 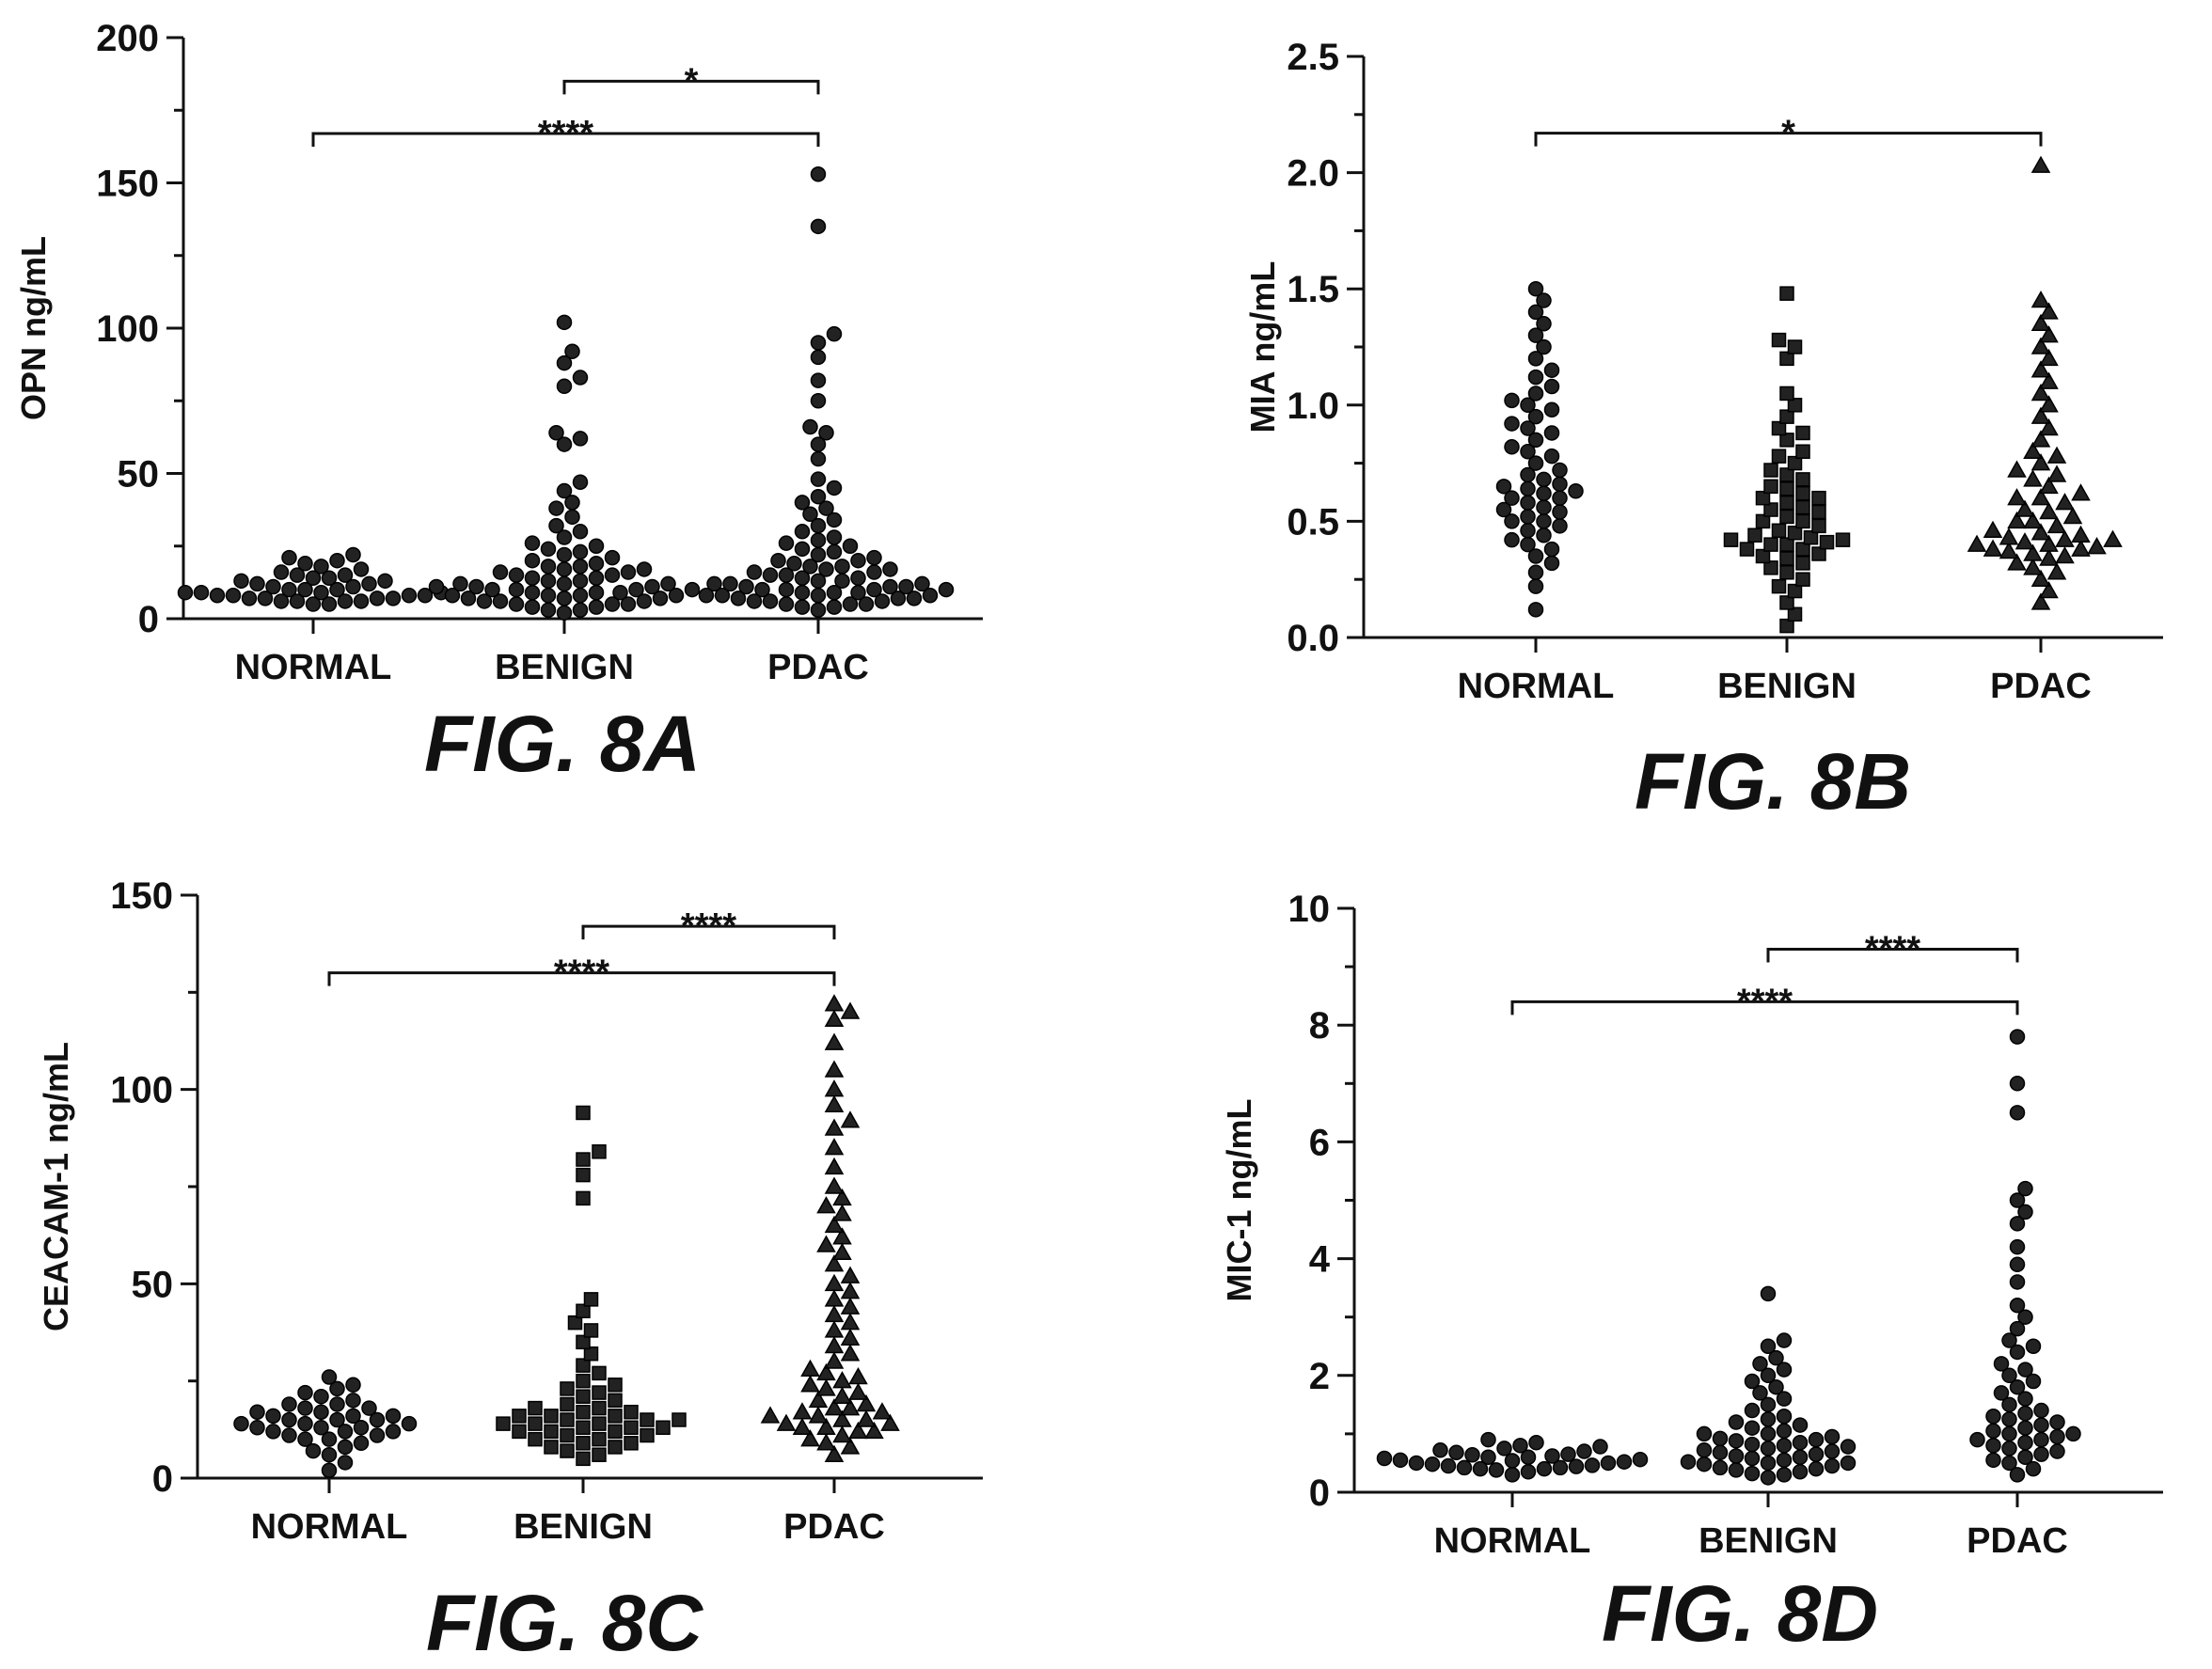 I want to click on y-tick-label: 10, so click(x=1309, y=909).